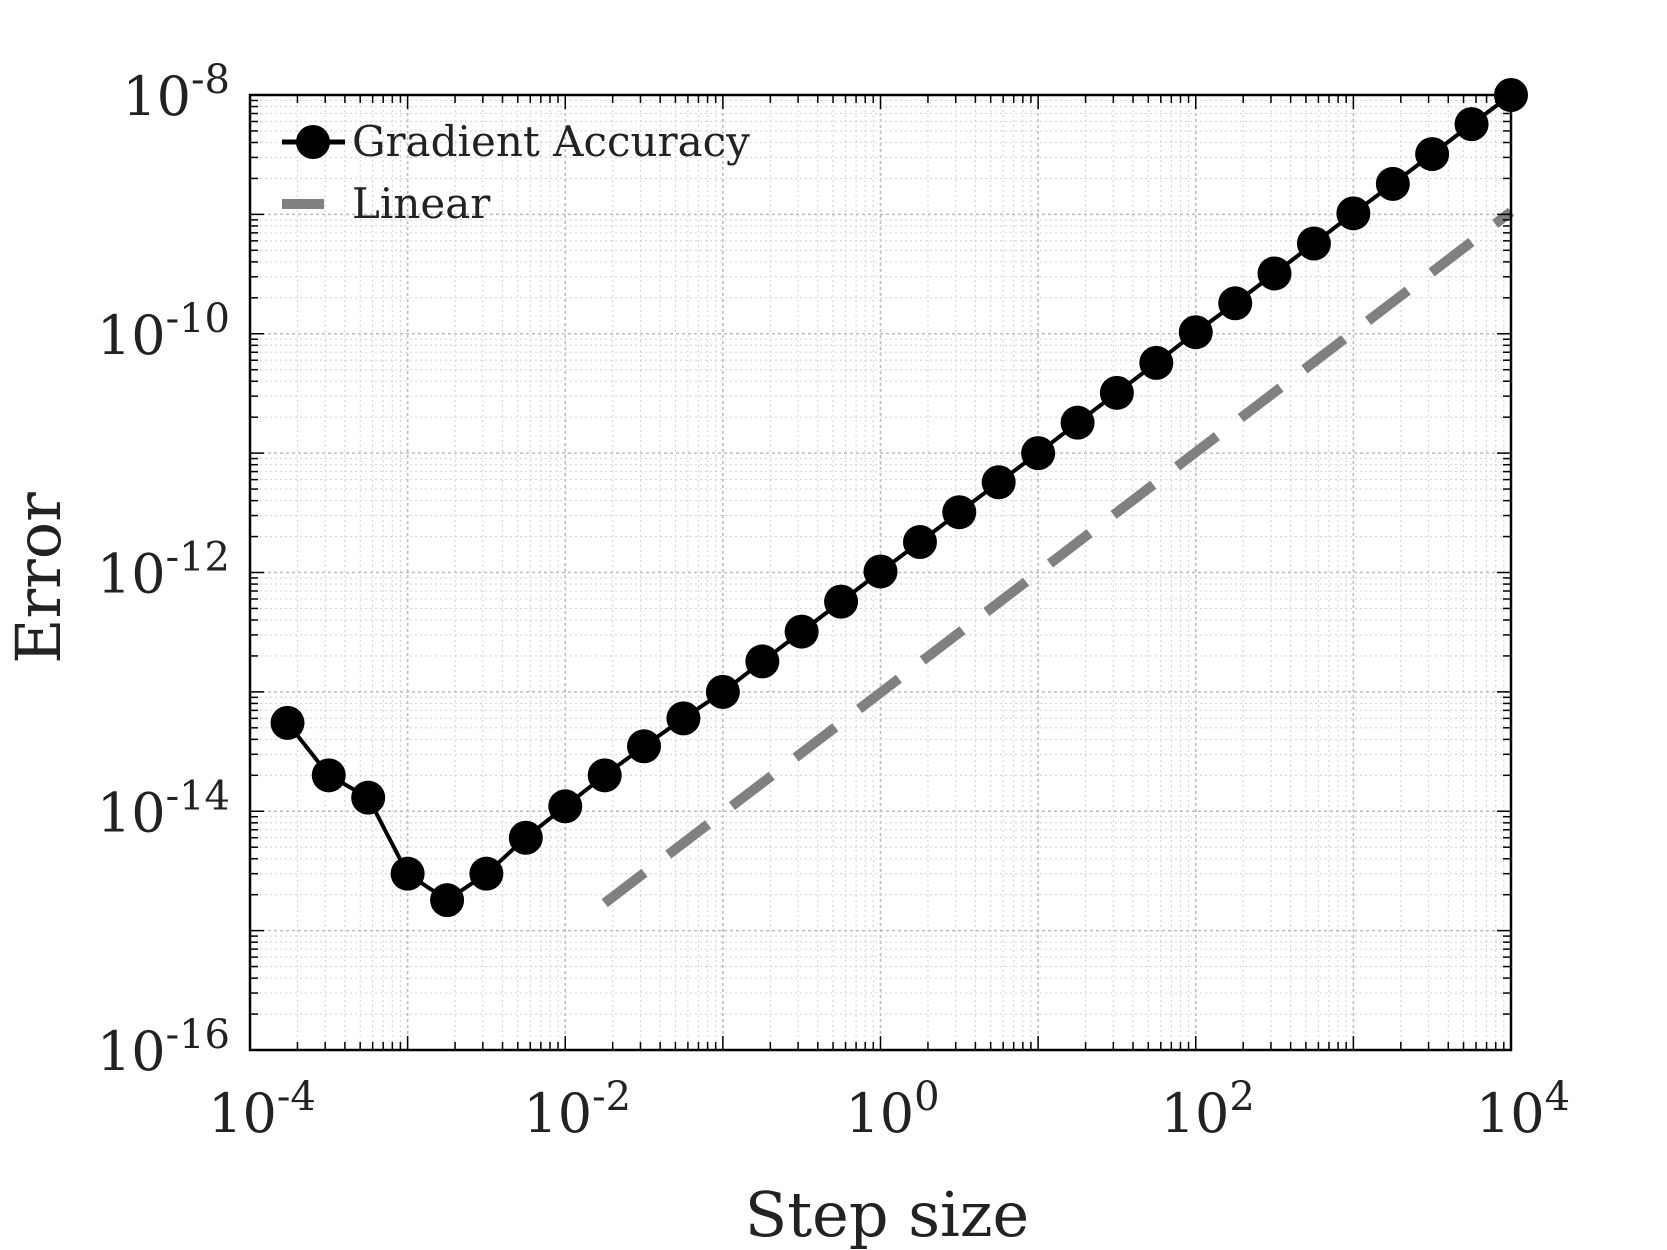  I want to click on legend-label-linear: Linear, so click(421, 203).